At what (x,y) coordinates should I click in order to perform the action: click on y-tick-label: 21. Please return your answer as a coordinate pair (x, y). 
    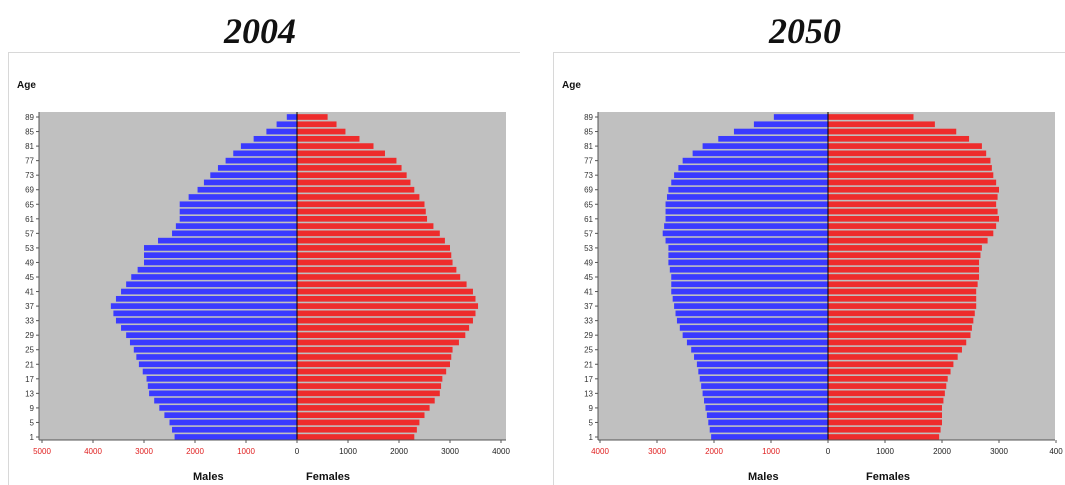
    Looking at the image, I should click on (588, 364).